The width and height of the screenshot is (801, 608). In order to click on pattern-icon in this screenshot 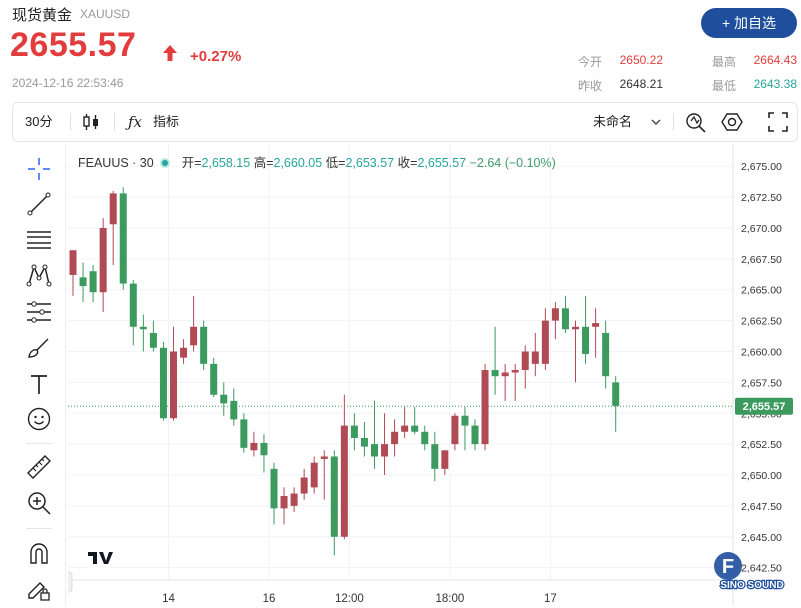, I will do `click(39, 275)`.